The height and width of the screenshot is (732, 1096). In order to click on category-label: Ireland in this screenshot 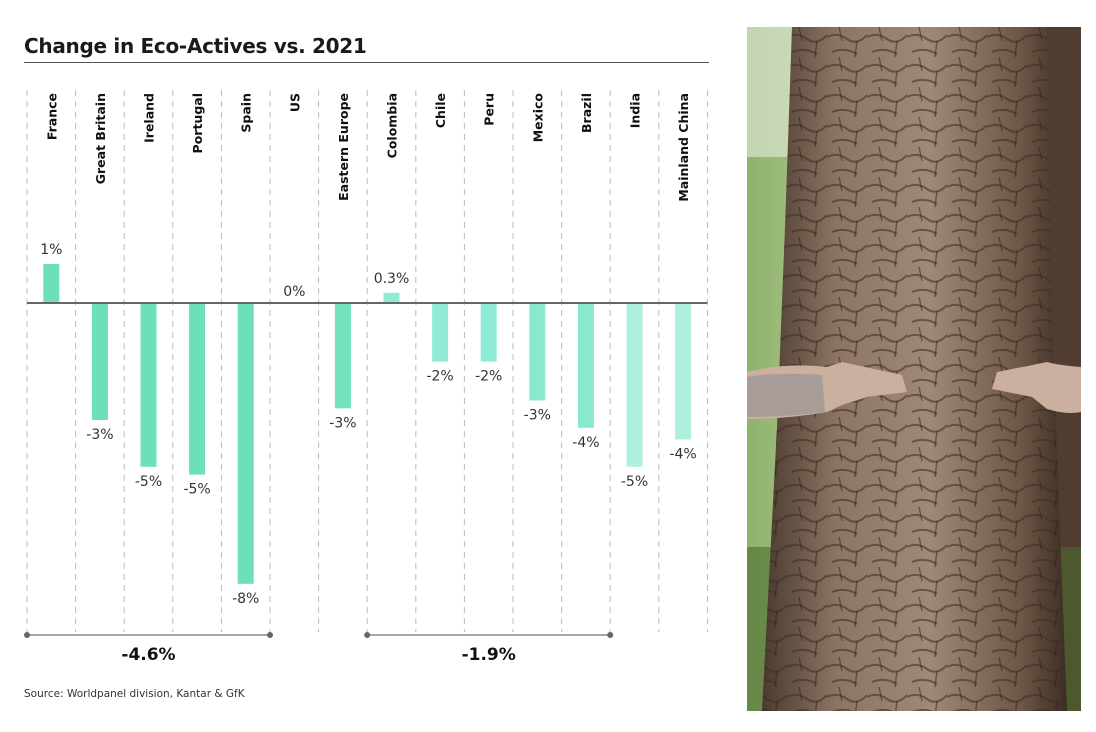, I will do `click(149, 118)`.